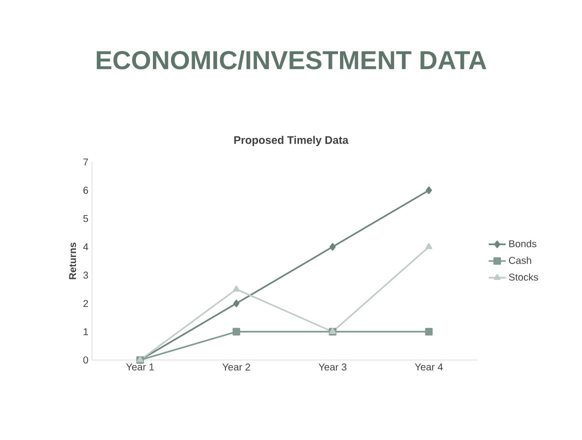 This screenshot has width=582, height=440. What do you see at coordinates (85, 162) in the screenshot?
I see `y-tick-label: 7` at bounding box center [85, 162].